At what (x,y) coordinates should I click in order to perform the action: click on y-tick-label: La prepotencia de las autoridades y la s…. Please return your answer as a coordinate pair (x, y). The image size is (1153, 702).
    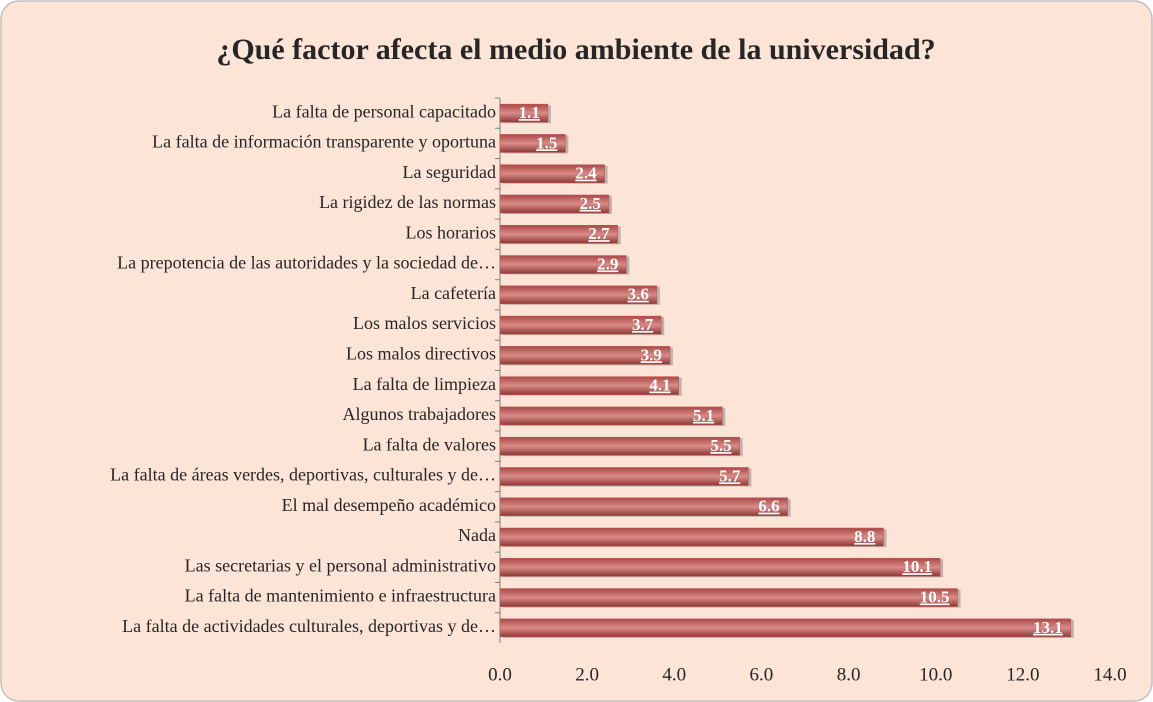
    Looking at the image, I should click on (306, 263).